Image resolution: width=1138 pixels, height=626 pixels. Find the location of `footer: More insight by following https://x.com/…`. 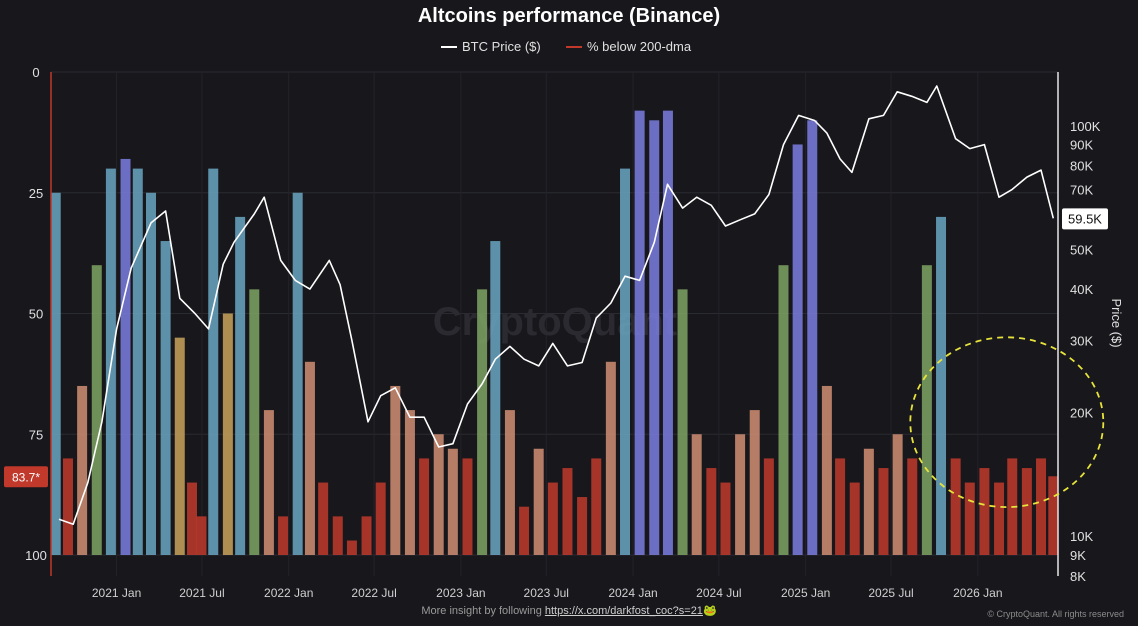

footer: More insight by following https://x.com/… is located at coordinates (569, 610).